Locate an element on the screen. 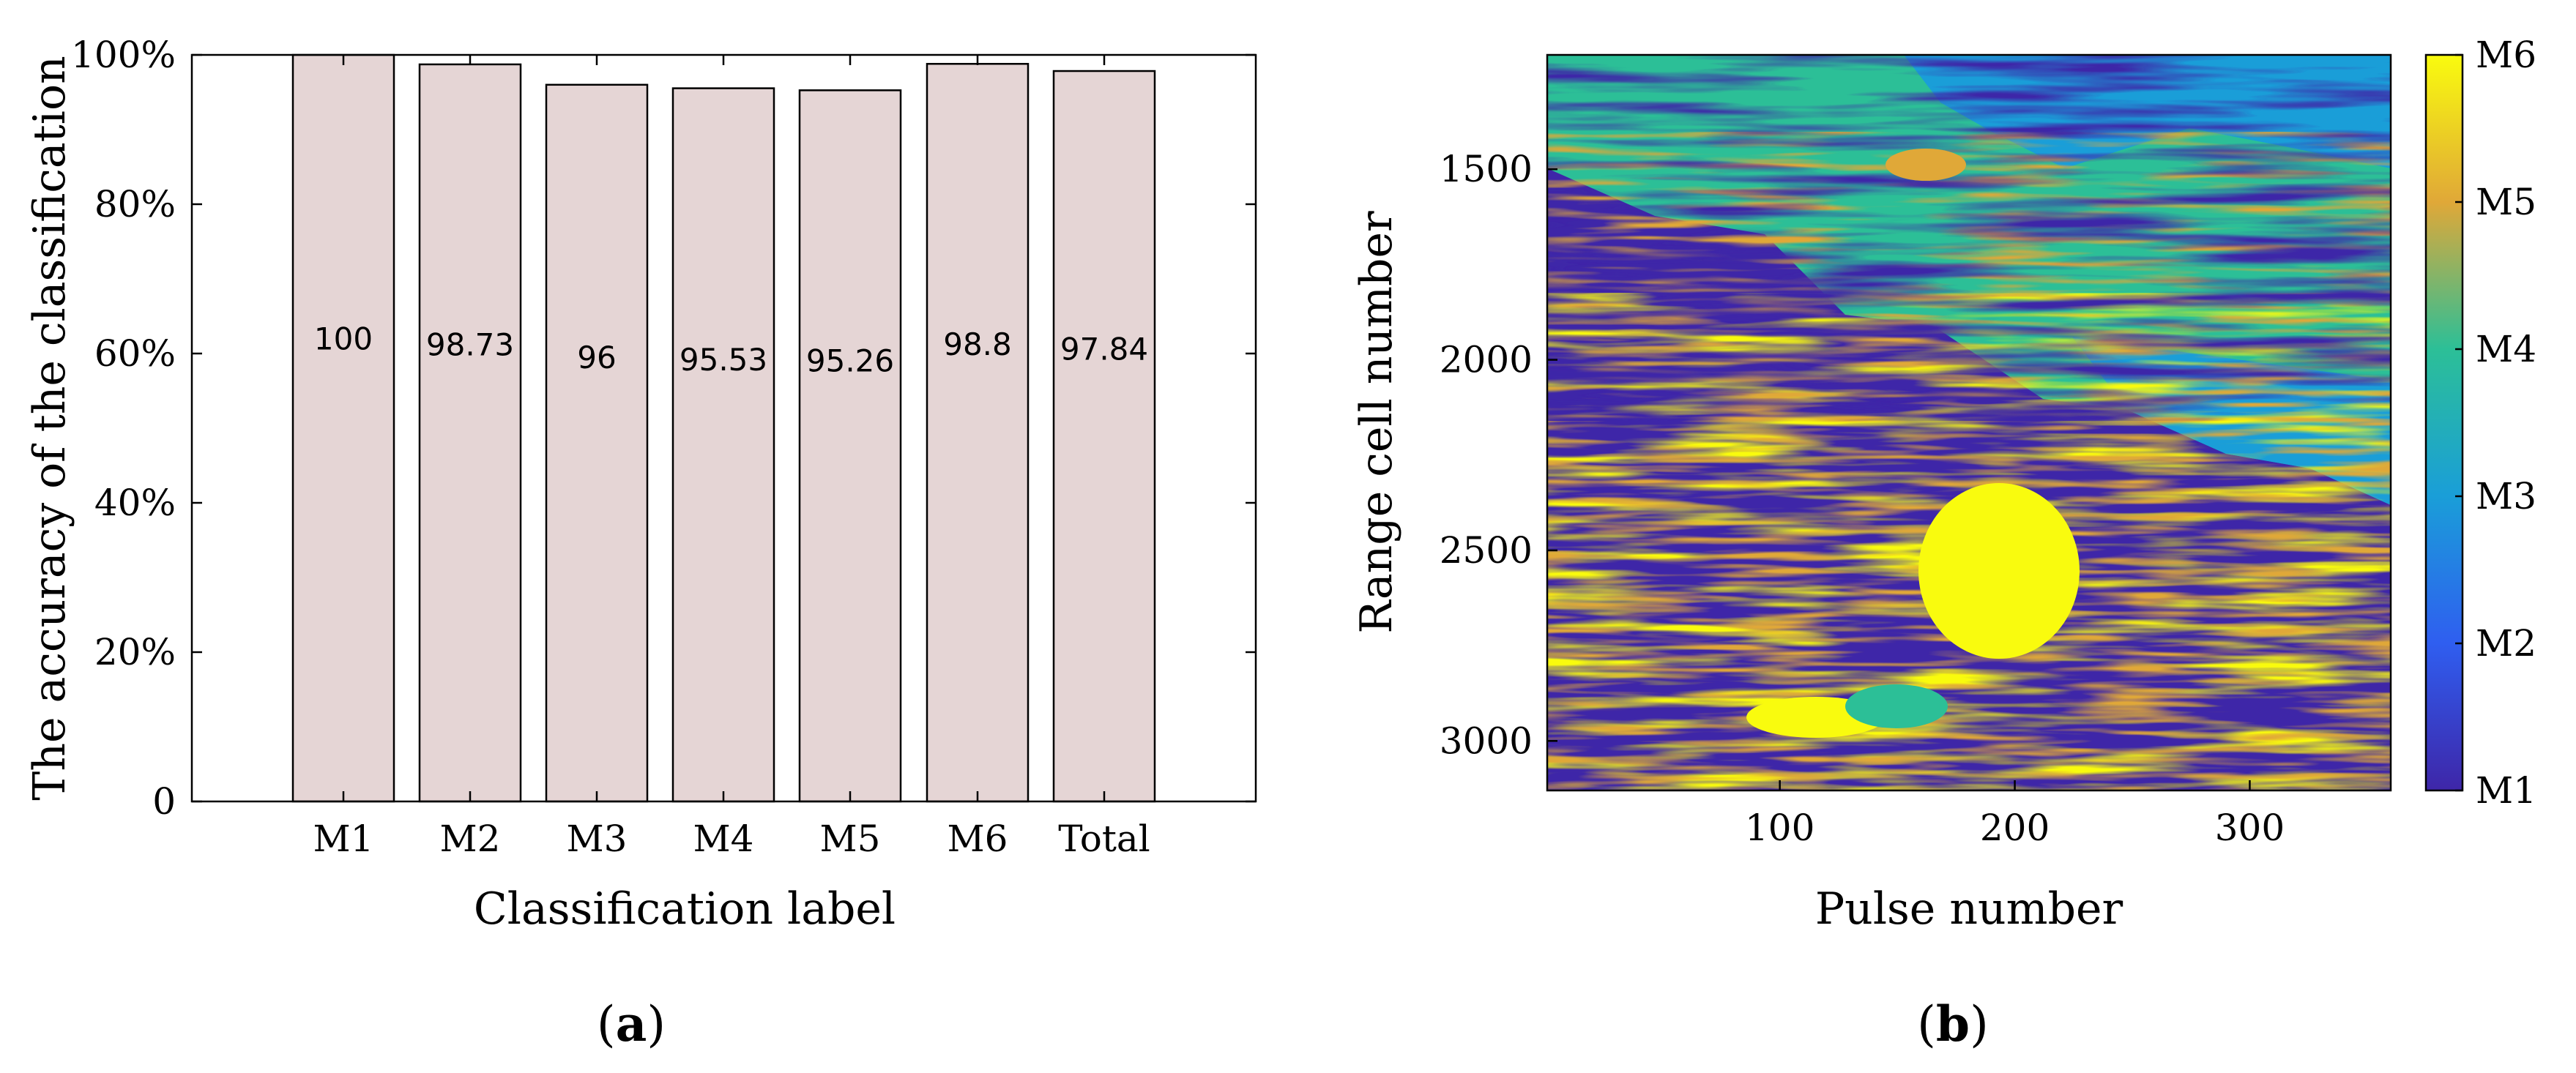 This screenshot has width=2576, height=1073. bar-y-tick-label: 80% is located at coordinates (135, 204).